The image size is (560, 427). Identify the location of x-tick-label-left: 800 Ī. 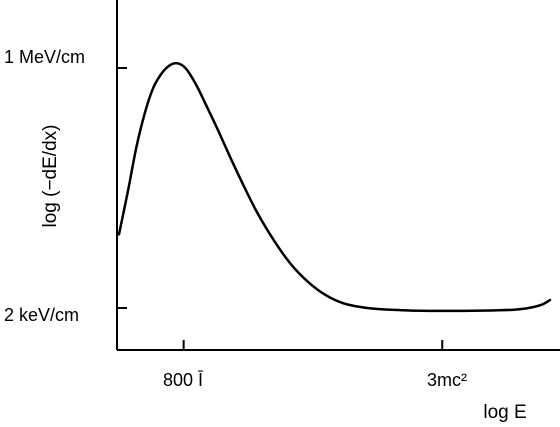
(183, 380).